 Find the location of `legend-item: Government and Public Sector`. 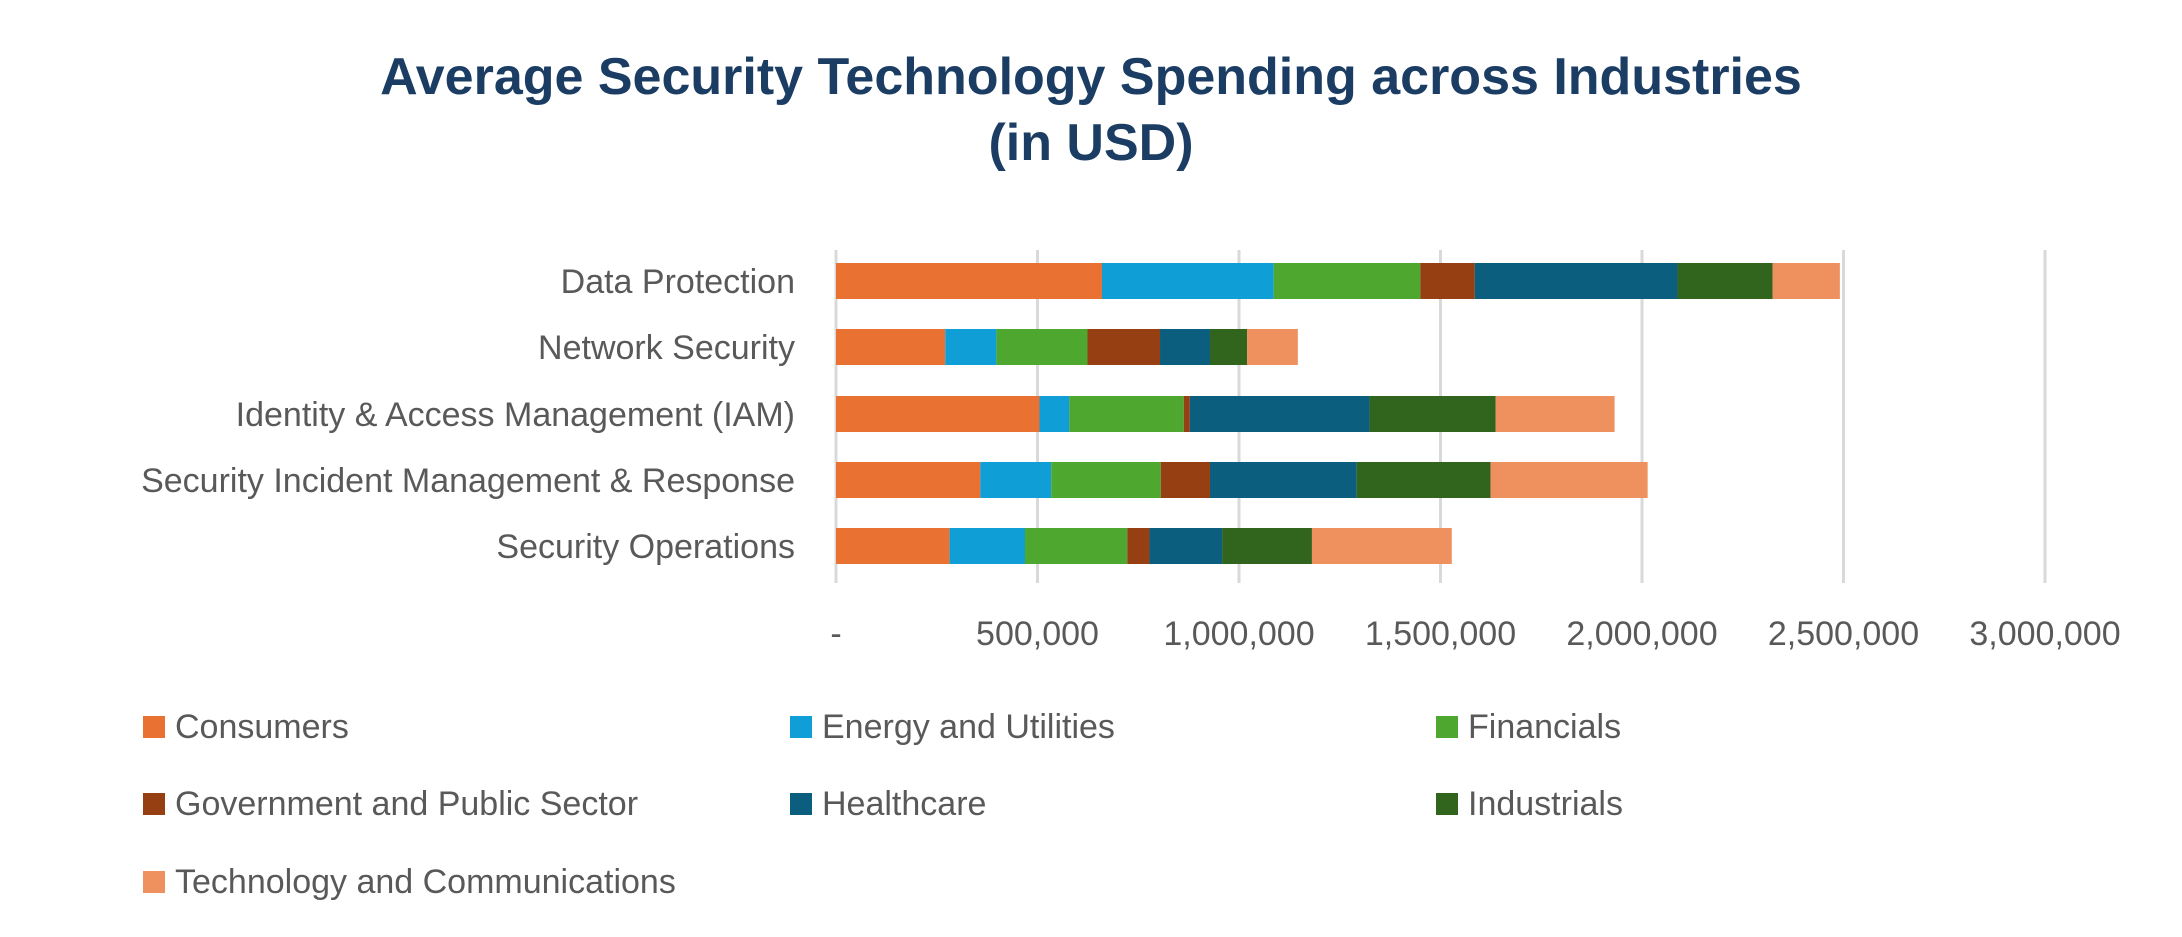

legend-item: Government and Public Sector is located at coordinates (390, 804).